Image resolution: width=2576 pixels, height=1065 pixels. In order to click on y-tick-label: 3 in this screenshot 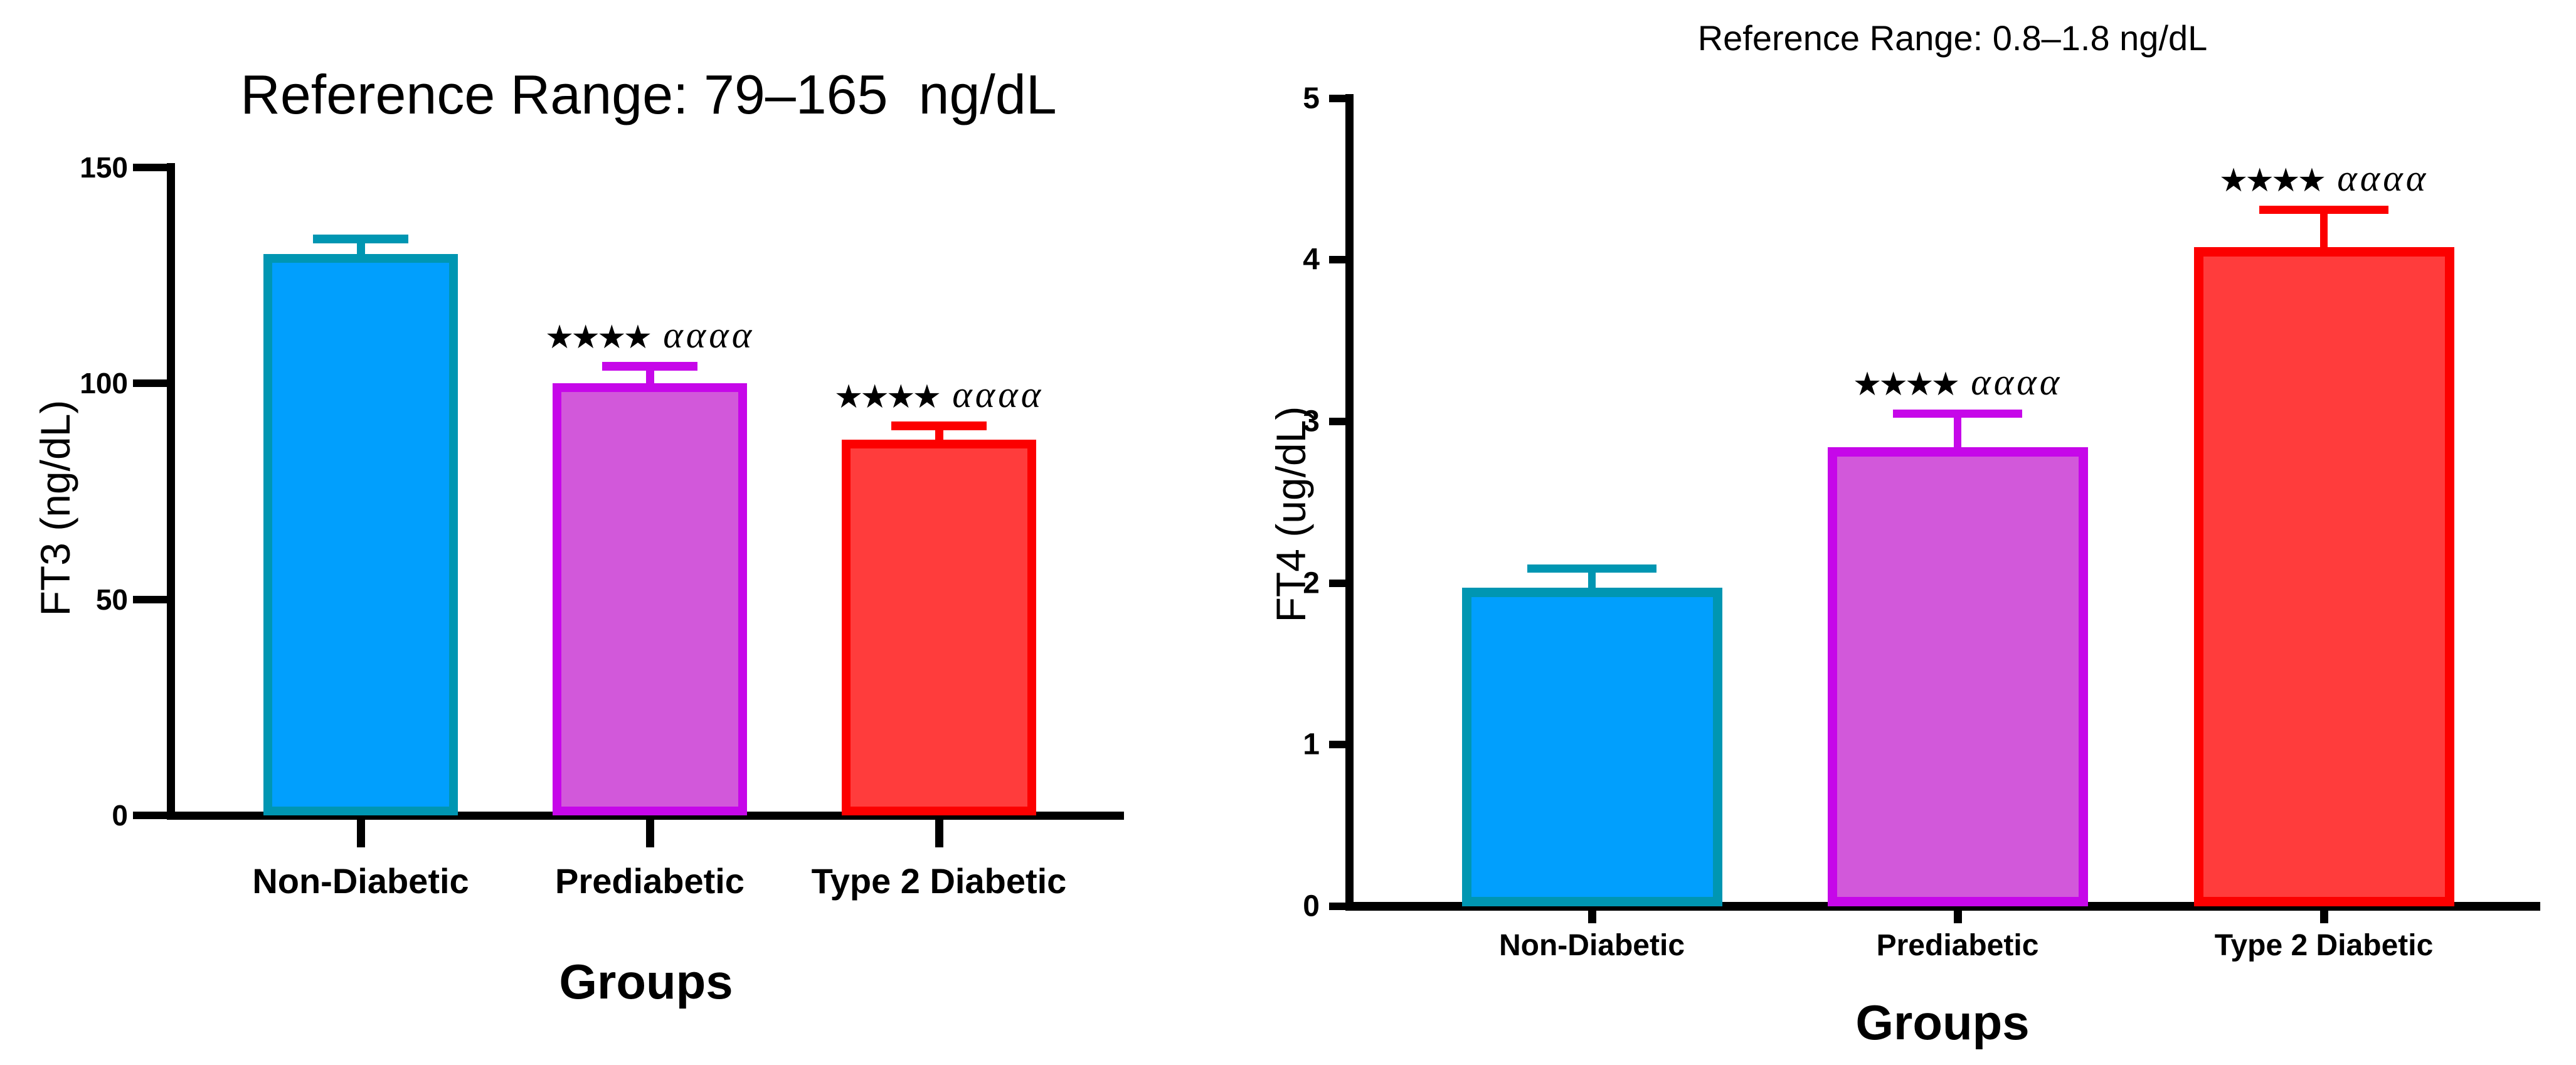, I will do `click(1311, 421)`.